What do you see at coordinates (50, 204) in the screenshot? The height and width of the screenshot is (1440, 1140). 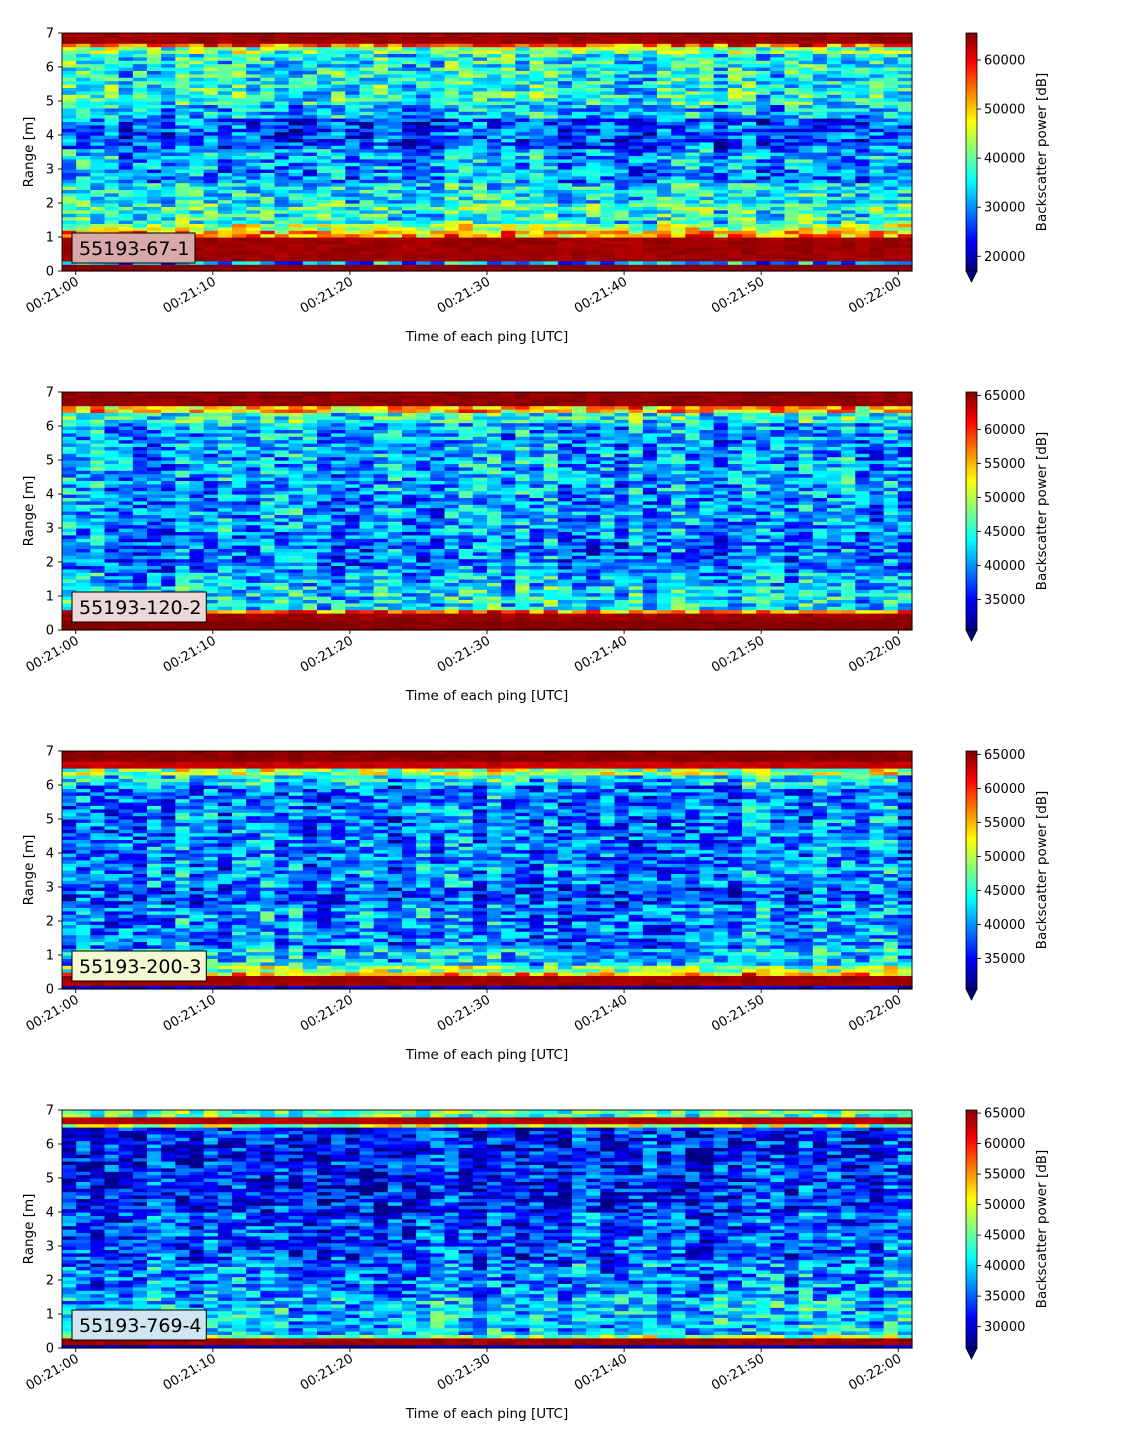 I see `y-tick-label: 2` at bounding box center [50, 204].